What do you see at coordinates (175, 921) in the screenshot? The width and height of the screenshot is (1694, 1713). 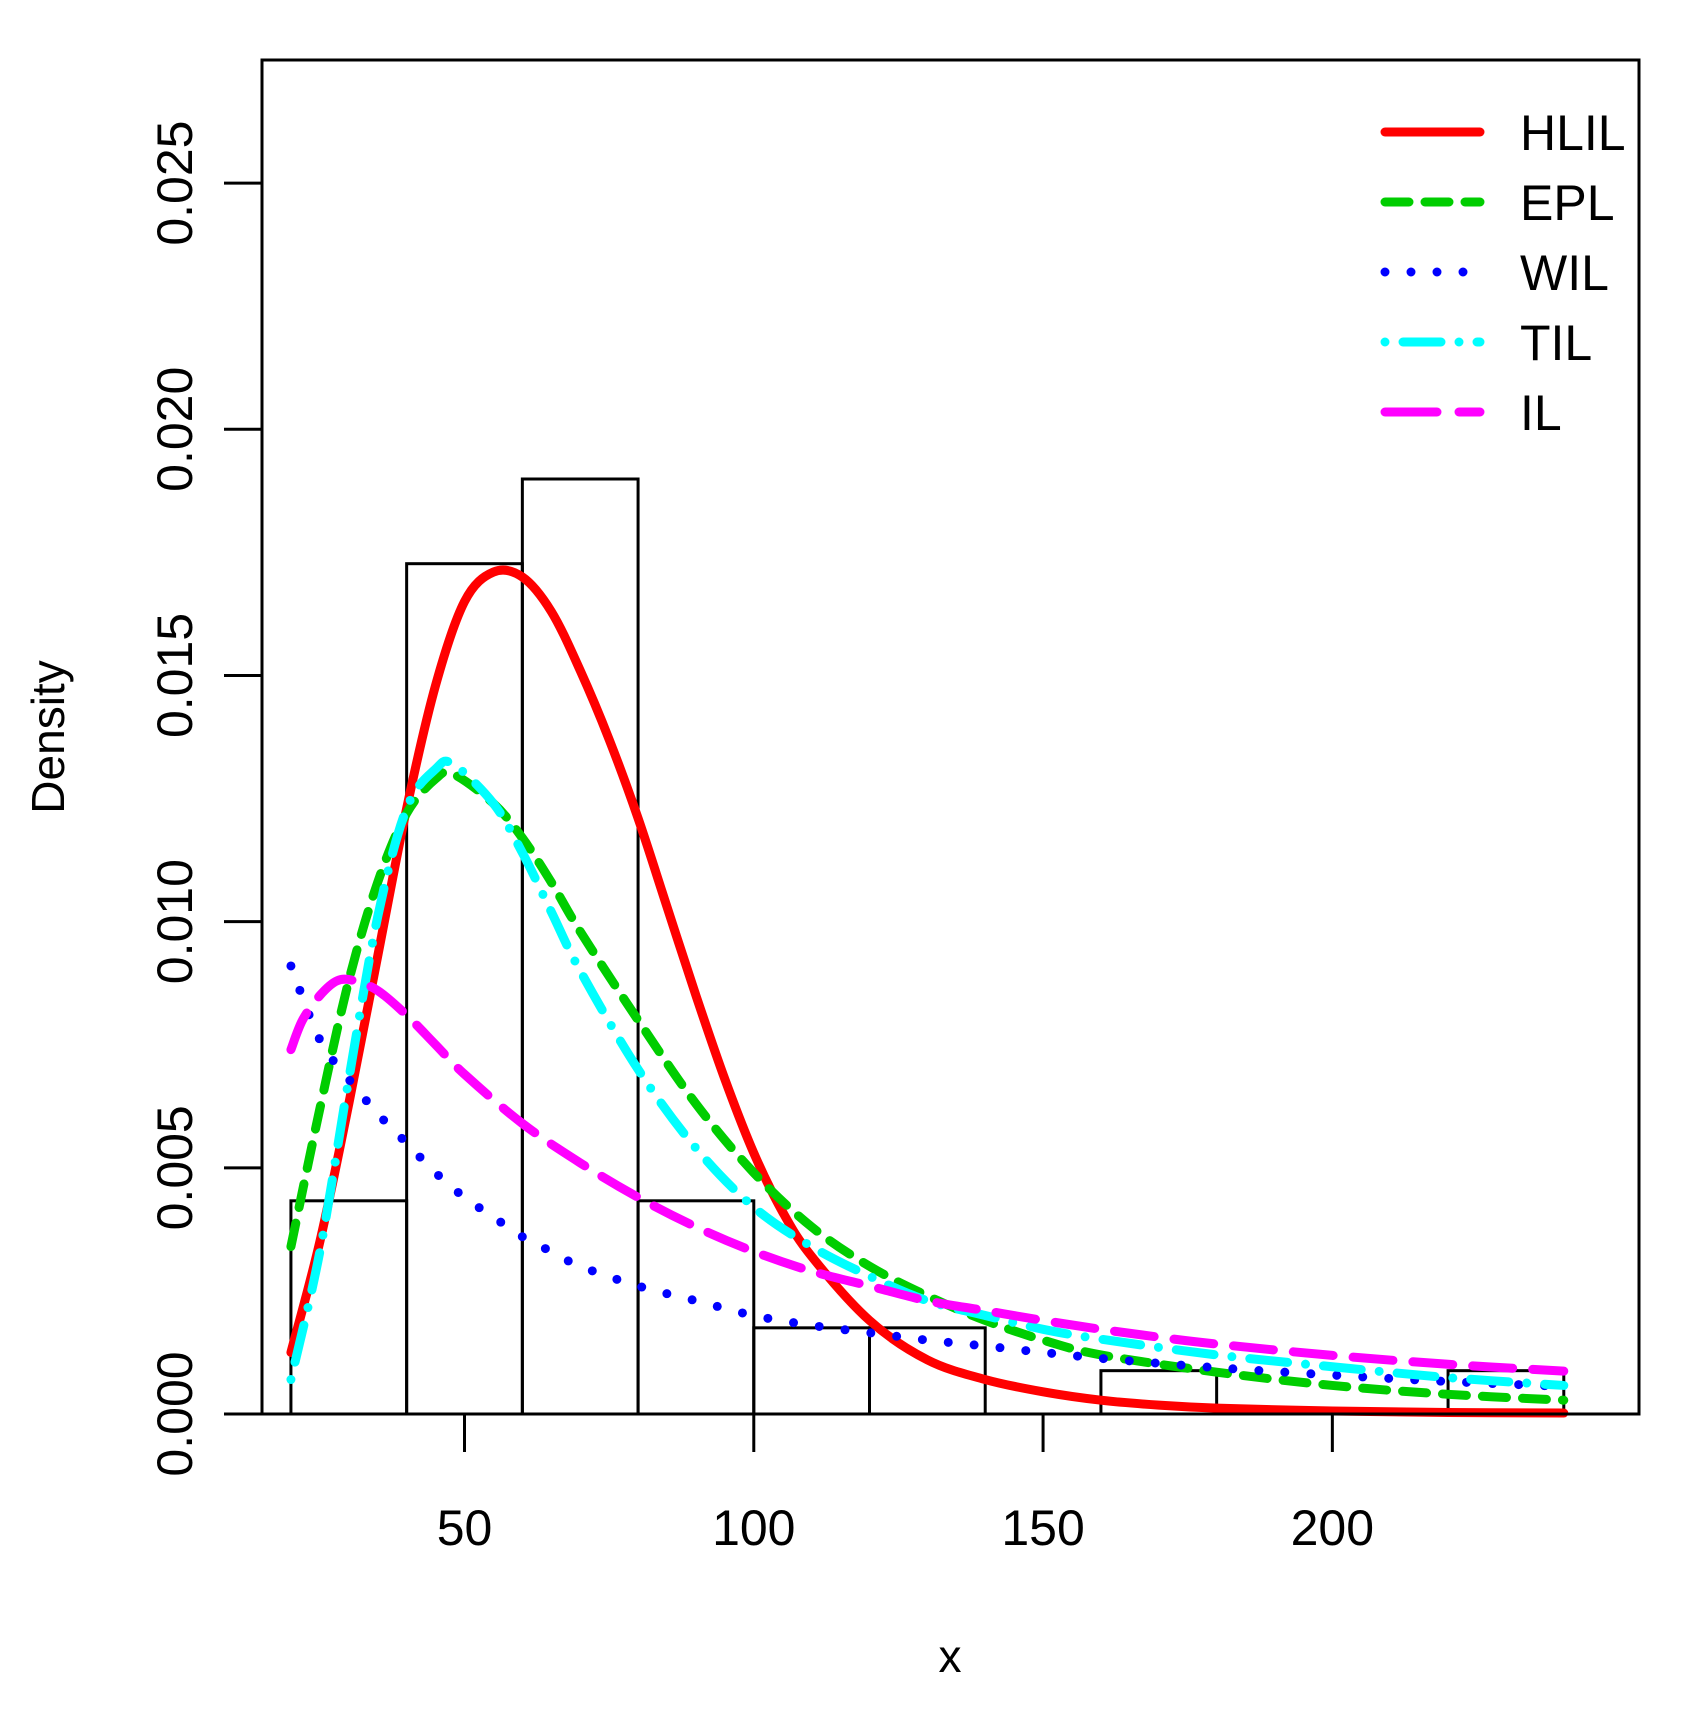 I see `y-tick-label-2: 0.010` at bounding box center [175, 921].